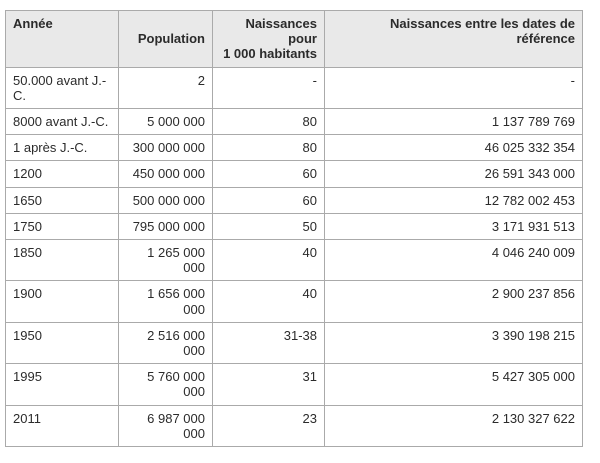 This screenshot has height=463, width=600. Describe the element at coordinates (453, 301) in the screenshot. I see `cell-naissances-entre-dates: 2 900 237 856` at that location.